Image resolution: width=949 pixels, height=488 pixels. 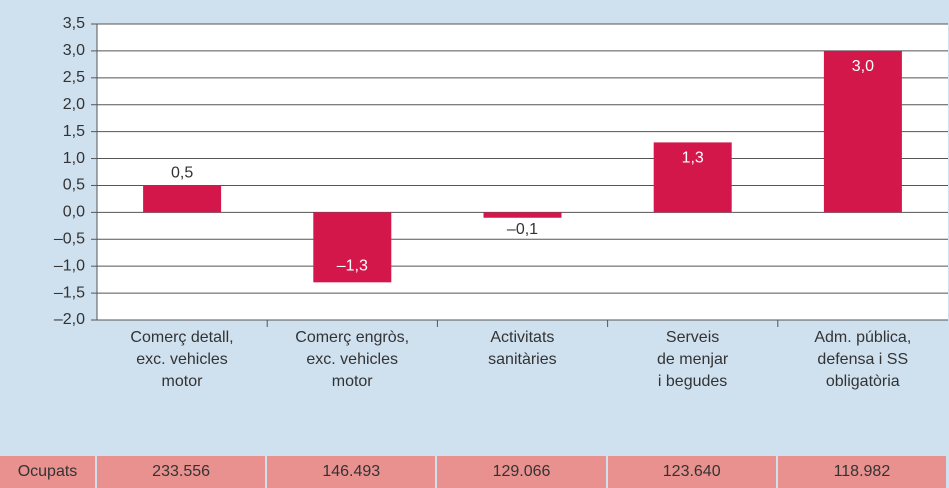 What do you see at coordinates (74, 212) in the screenshot?
I see `y-tick-label: 0,0` at bounding box center [74, 212].